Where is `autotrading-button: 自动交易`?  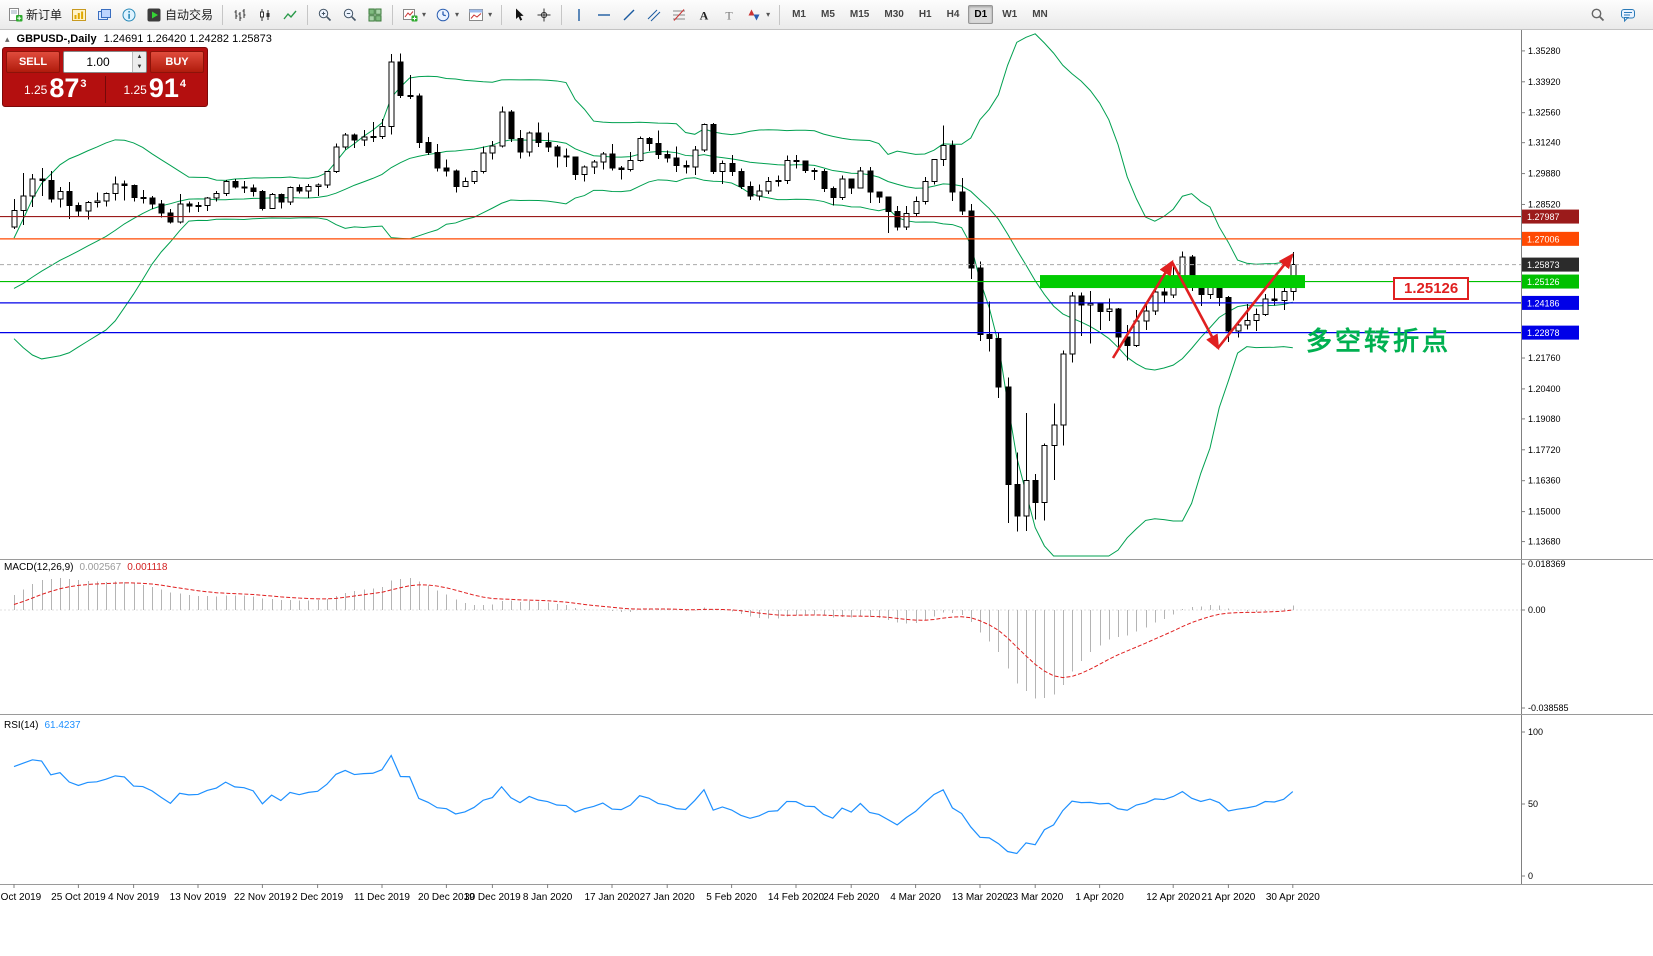 autotrading-button: 自动交易 is located at coordinates (179, 15).